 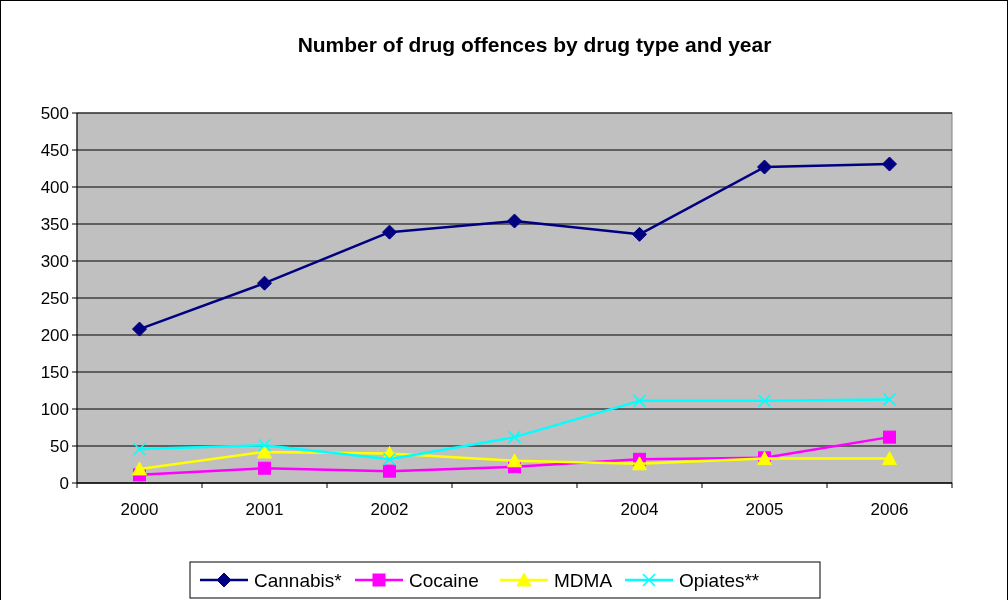 I want to click on y-tick-label: 250, so click(x=54, y=298).